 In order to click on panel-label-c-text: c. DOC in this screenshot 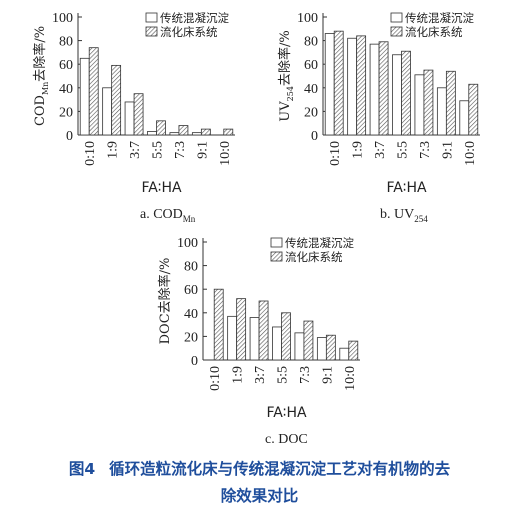, I will do `click(286, 439)`.